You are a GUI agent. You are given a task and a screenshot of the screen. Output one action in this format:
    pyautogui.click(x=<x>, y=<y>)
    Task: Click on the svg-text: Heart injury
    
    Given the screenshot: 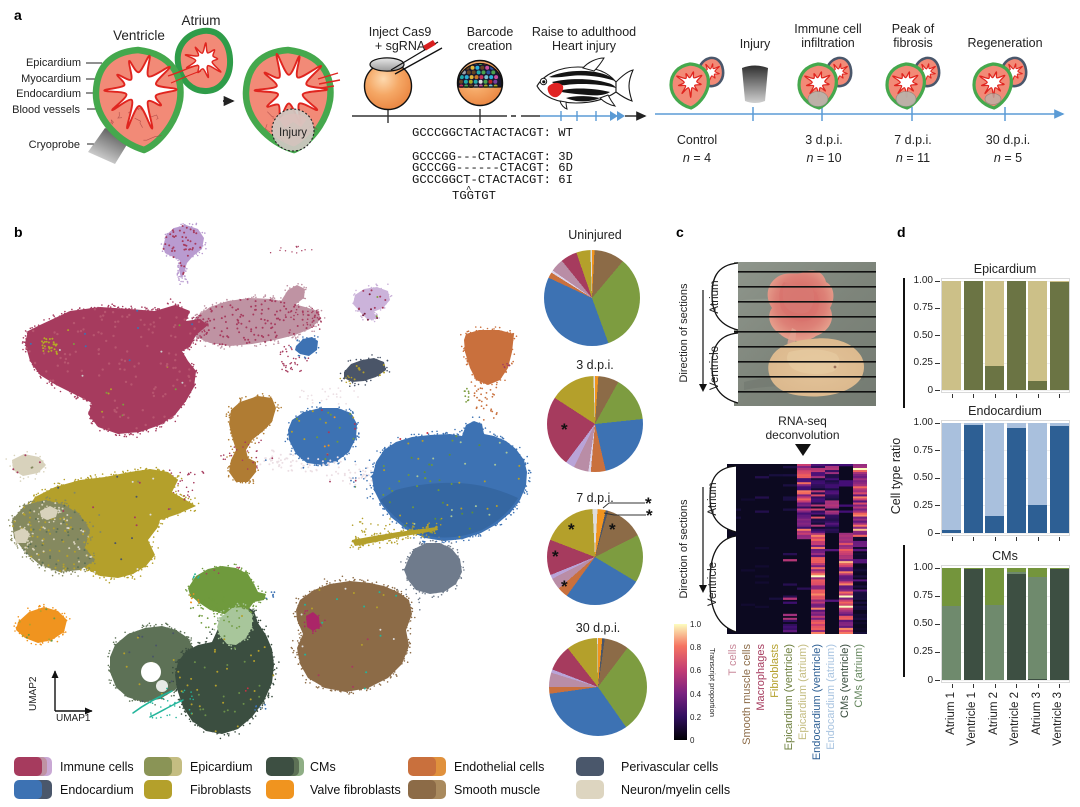 What is the action you would take?
    pyautogui.click(x=584, y=46)
    